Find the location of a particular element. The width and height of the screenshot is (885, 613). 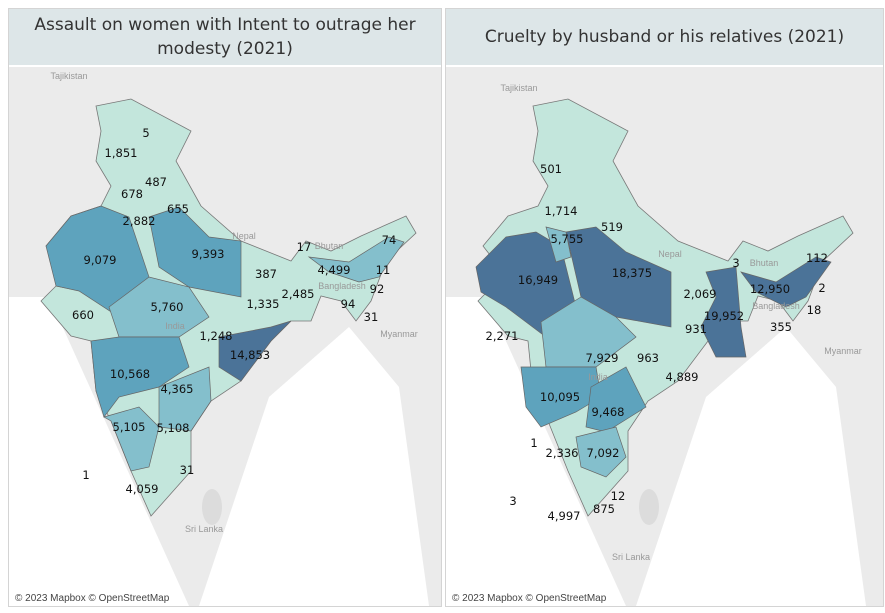

state-value-label: 2,069 is located at coordinates (700, 294).